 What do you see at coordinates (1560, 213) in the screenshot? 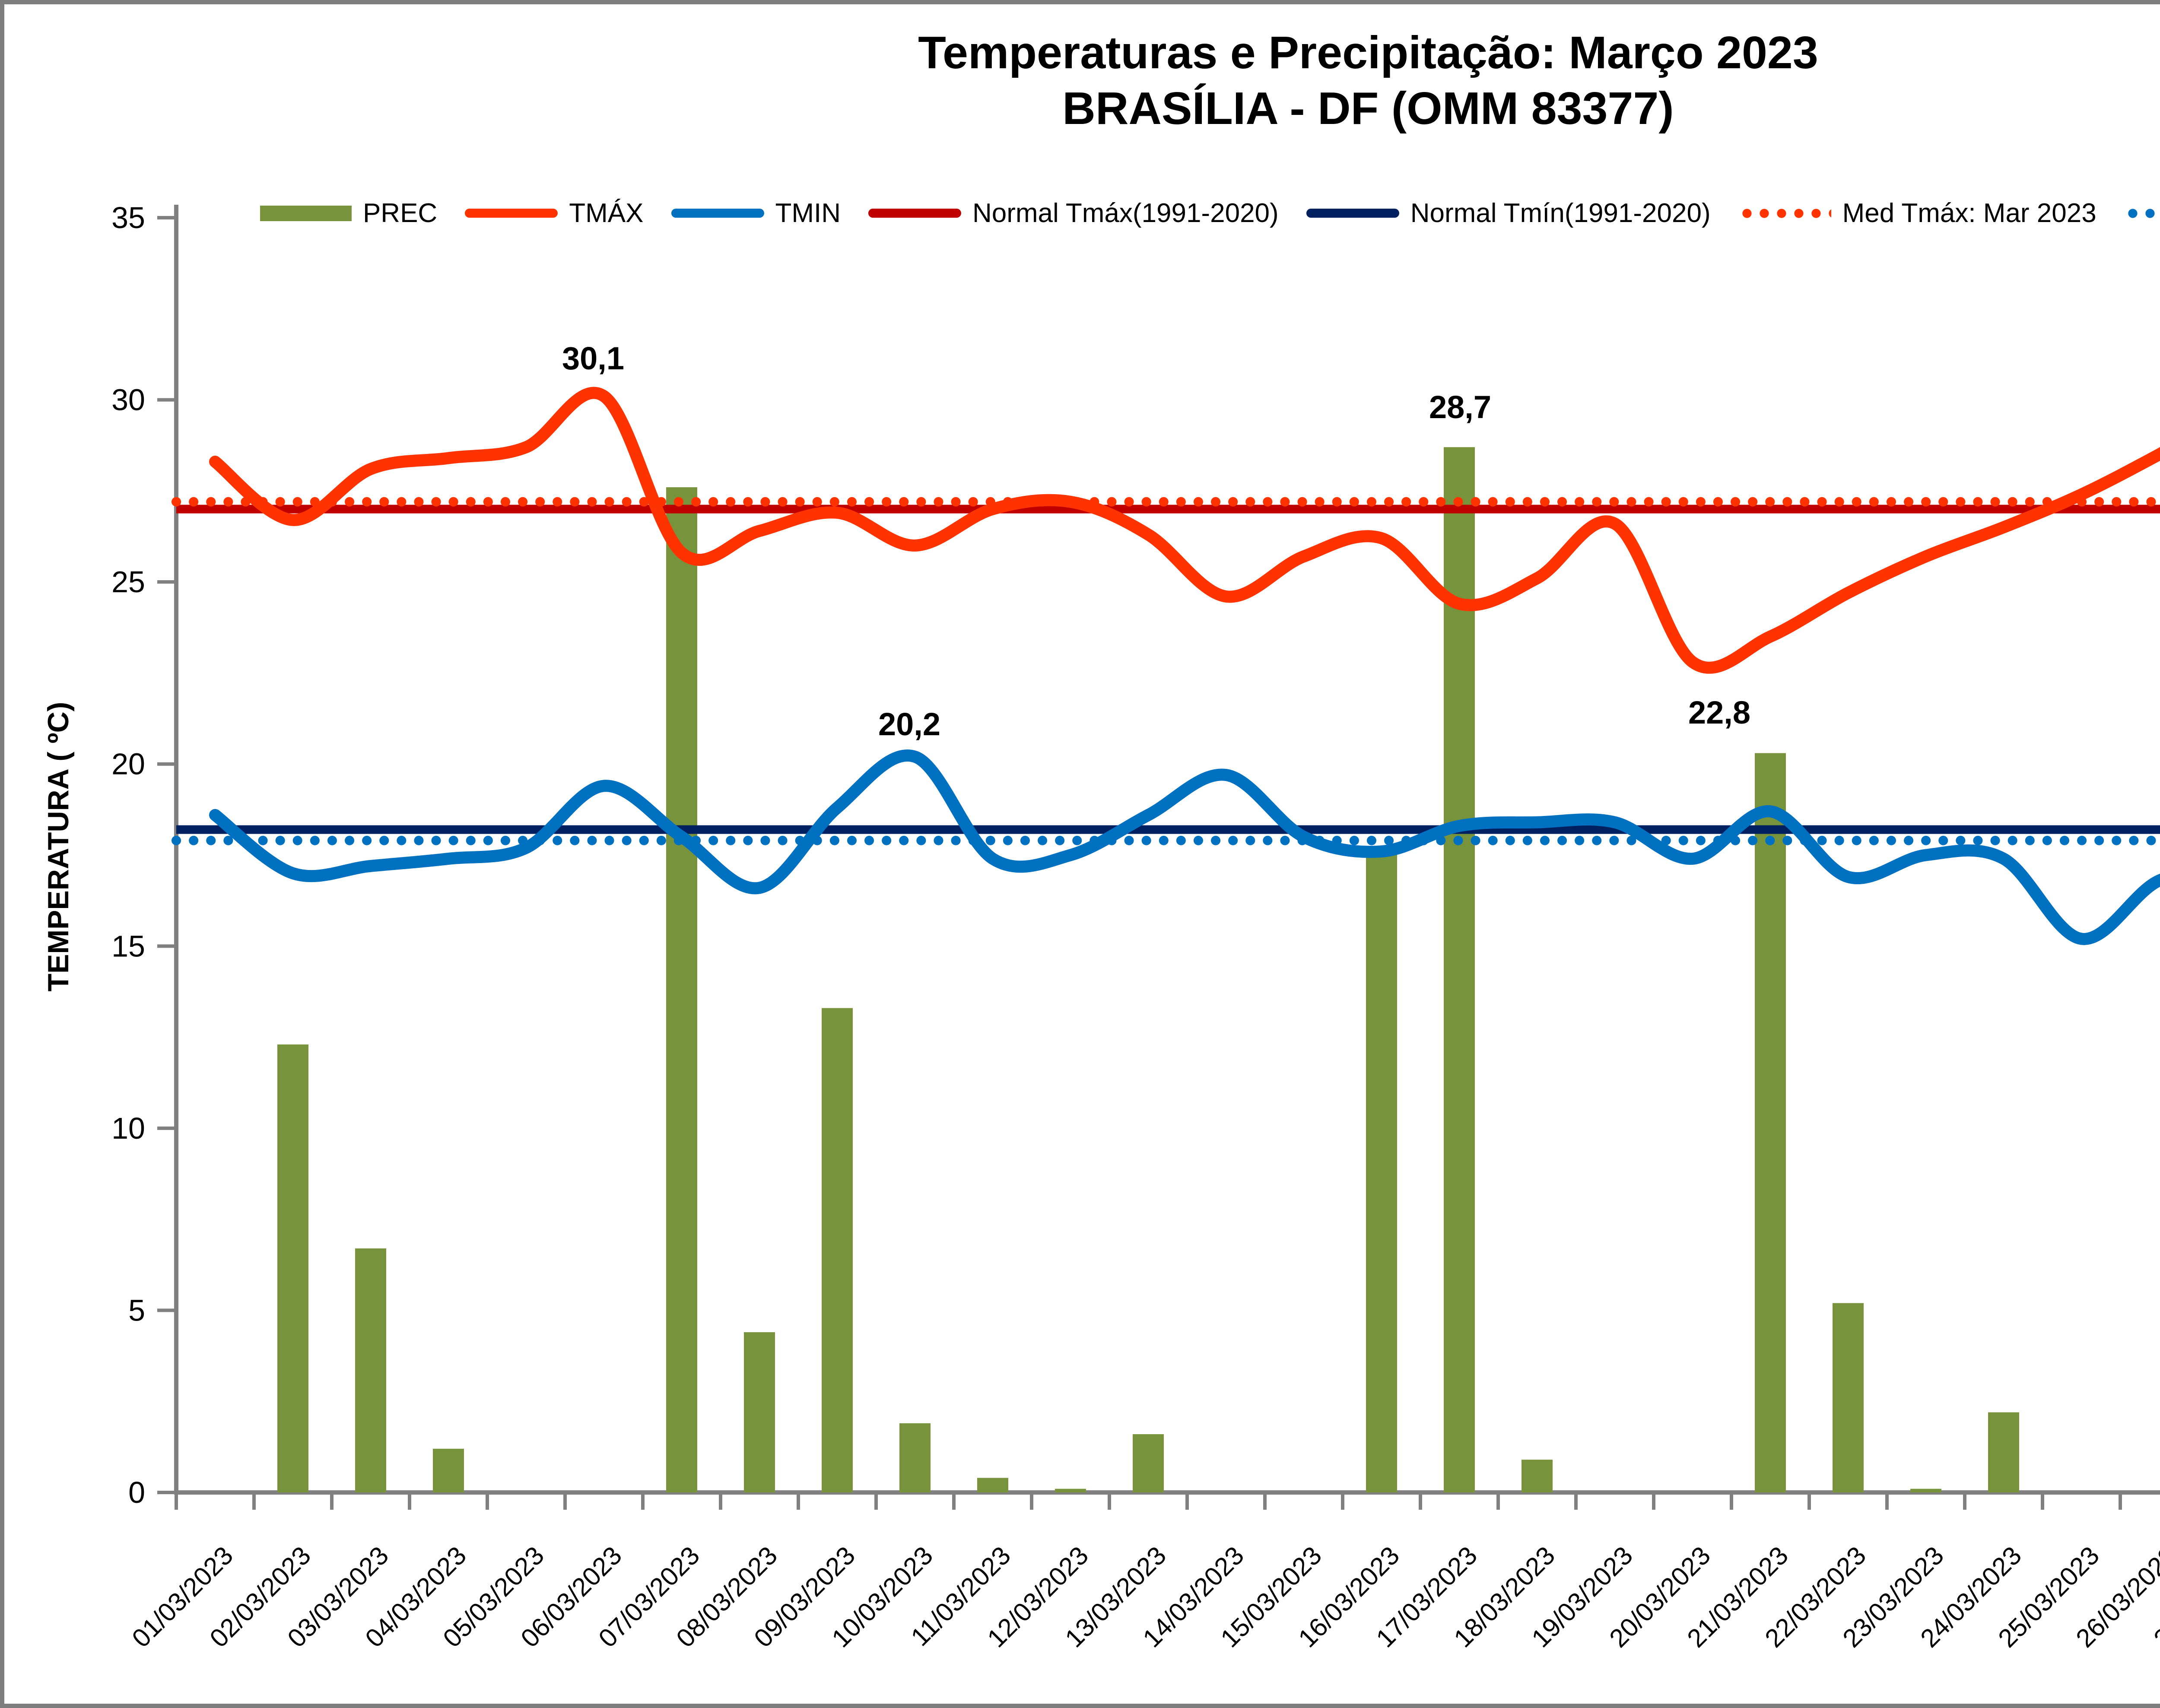
I see `legend-label: Normal Tmín(1991-2020)` at bounding box center [1560, 213].